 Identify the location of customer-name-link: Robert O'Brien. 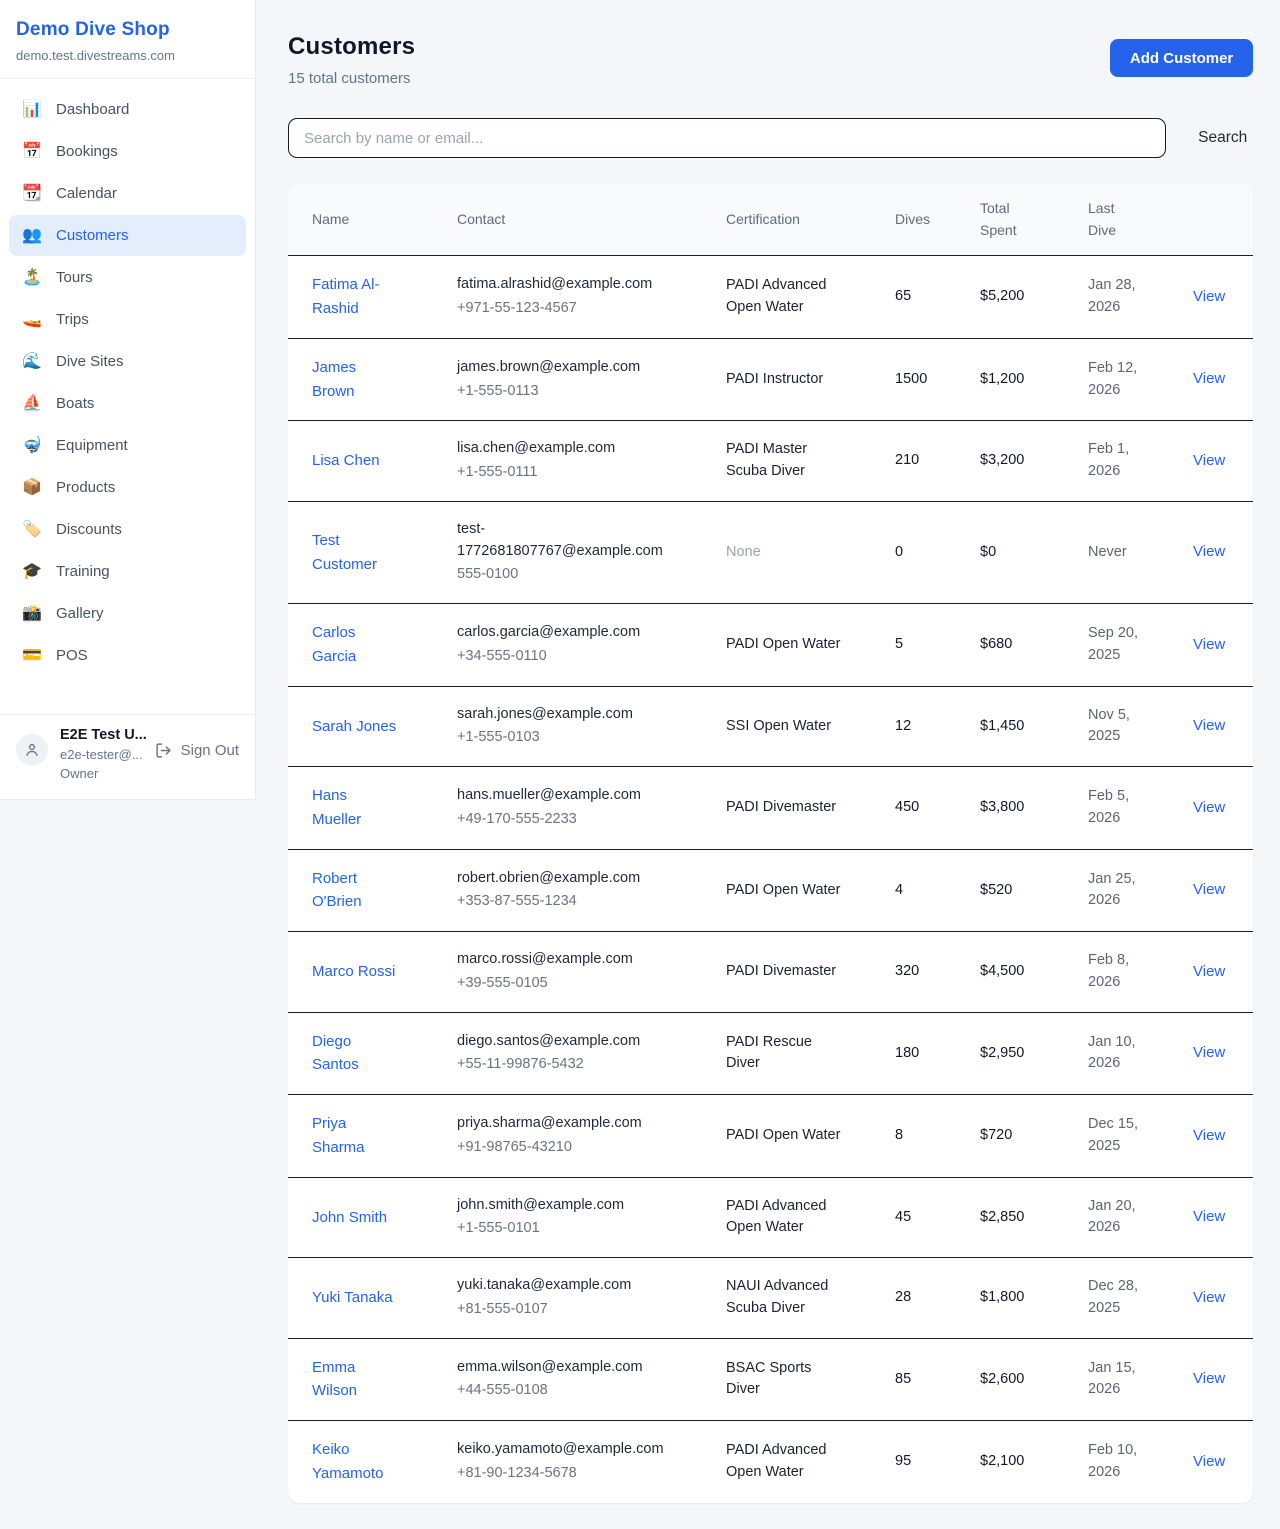
(337, 890).